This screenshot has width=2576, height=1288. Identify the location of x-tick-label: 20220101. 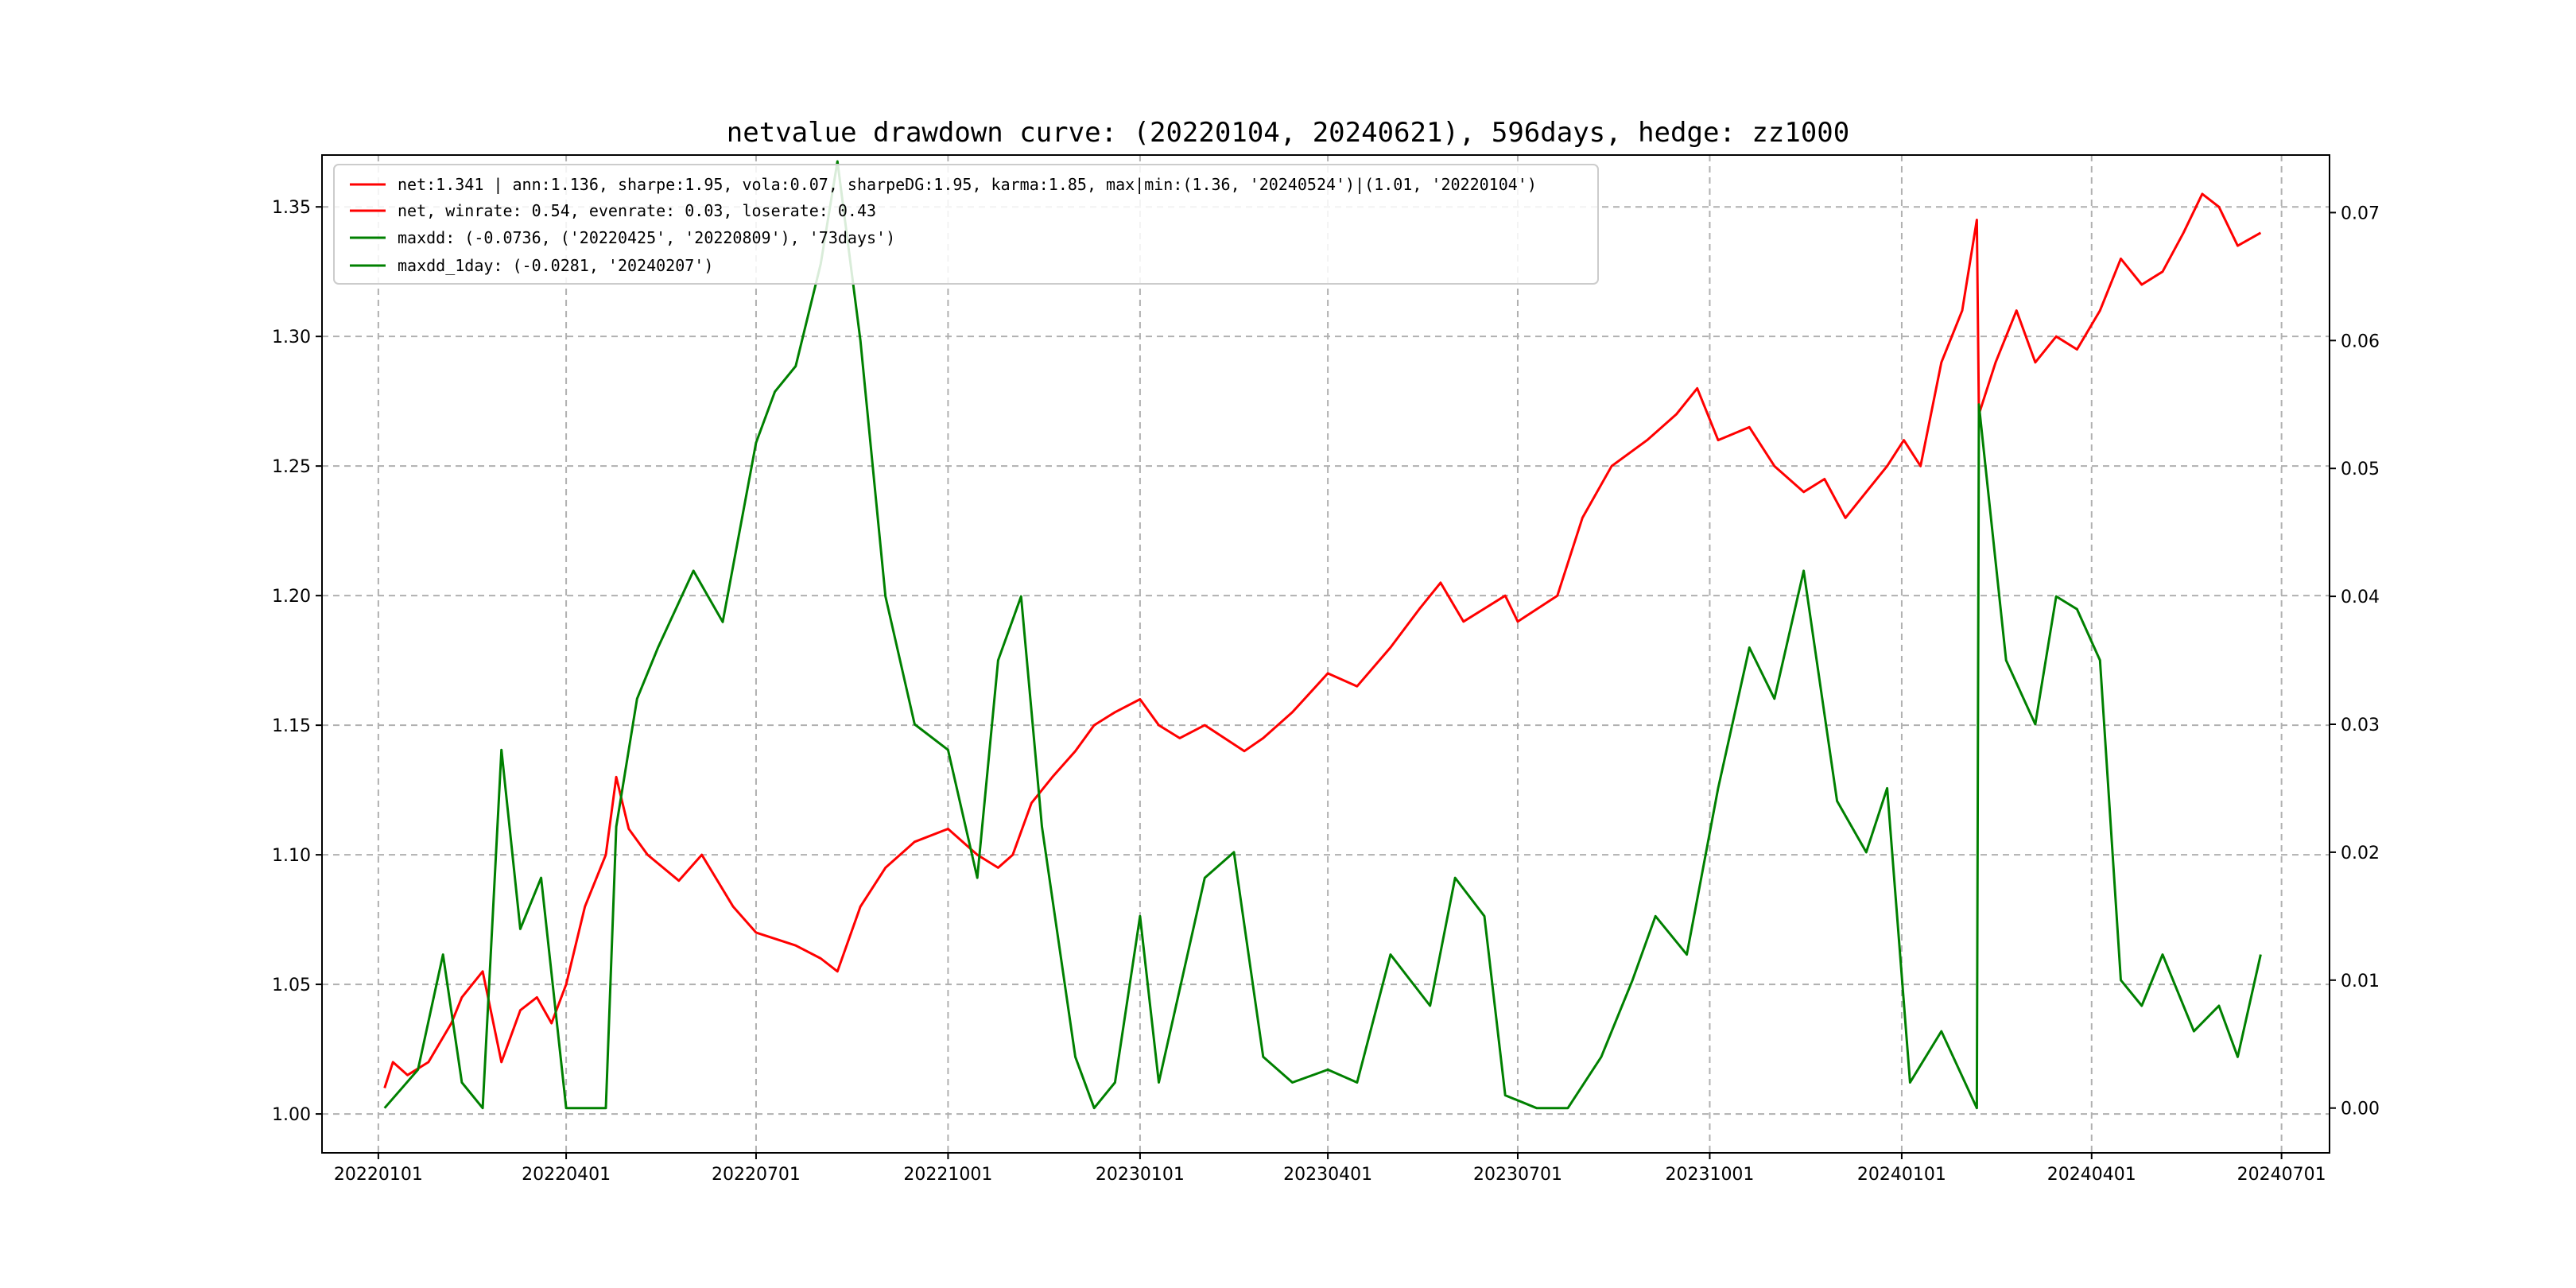
(378, 1175).